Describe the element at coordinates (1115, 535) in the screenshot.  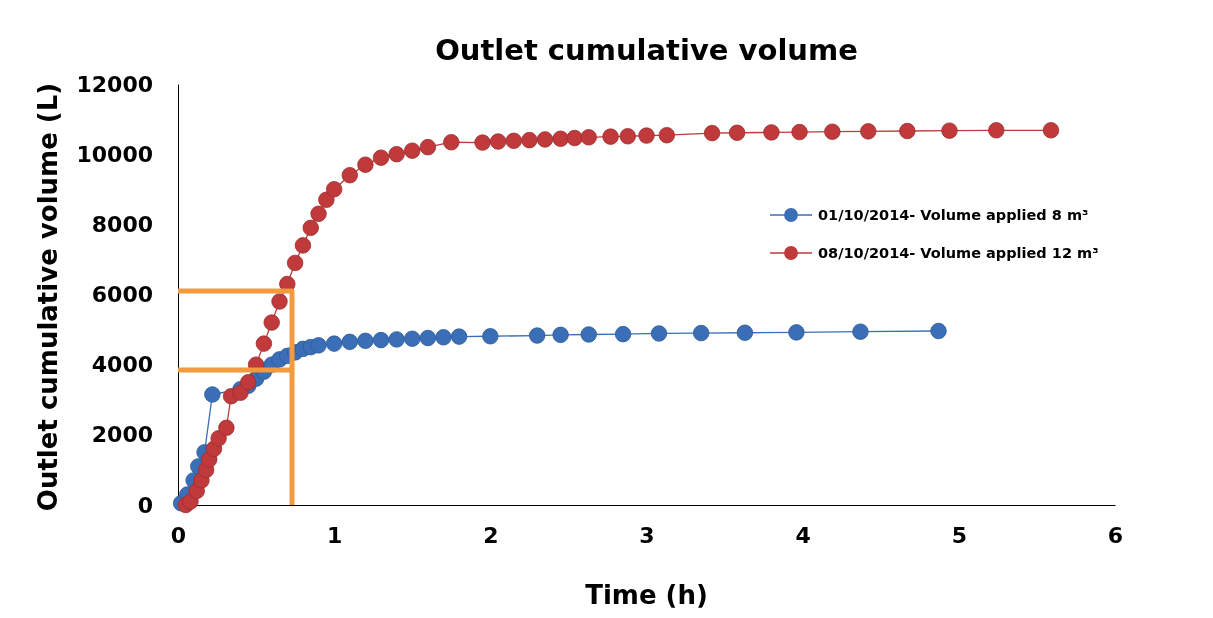
I see `x-tick-label: 6` at that location.